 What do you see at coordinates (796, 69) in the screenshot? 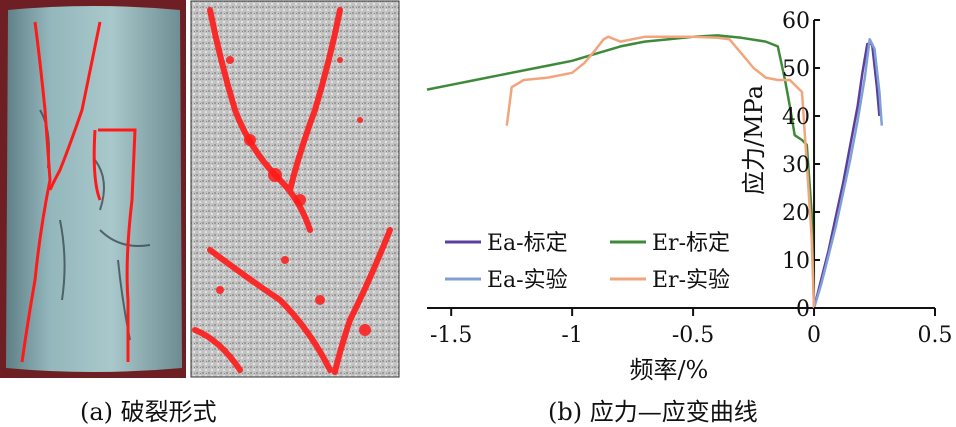
I see `y-tick-label: 50` at bounding box center [796, 69].